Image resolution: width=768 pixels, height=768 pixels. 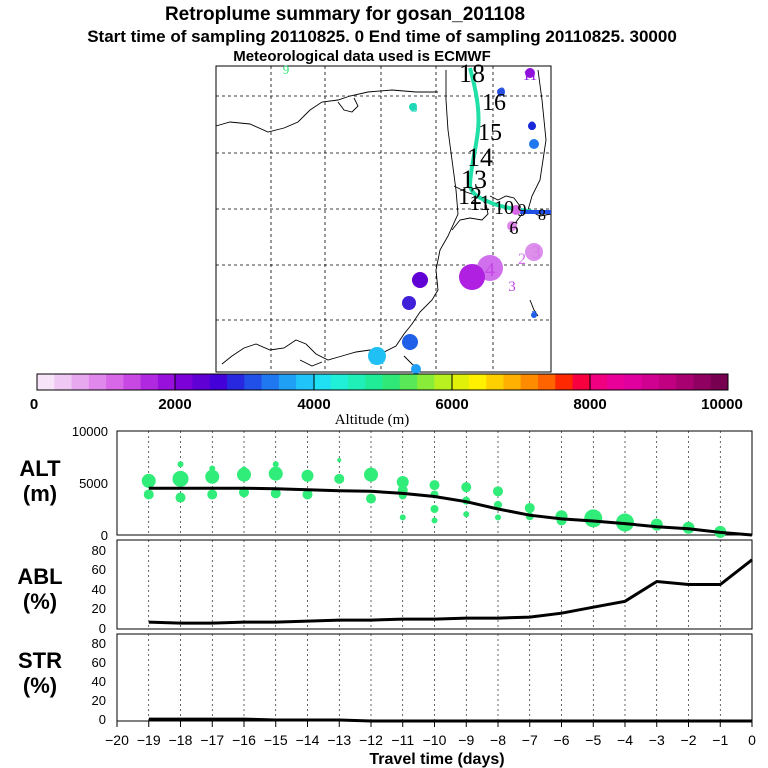 What do you see at coordinates (532, 125) in the screenshot?
I see `map-label: 8` at bounding box center [532, 125].